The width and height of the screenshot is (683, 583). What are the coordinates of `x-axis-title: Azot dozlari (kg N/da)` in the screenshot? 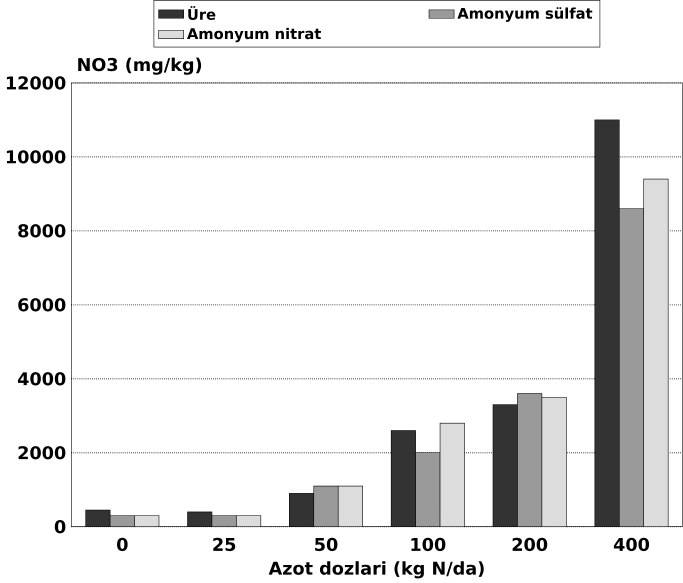 It's located at (376, 569).